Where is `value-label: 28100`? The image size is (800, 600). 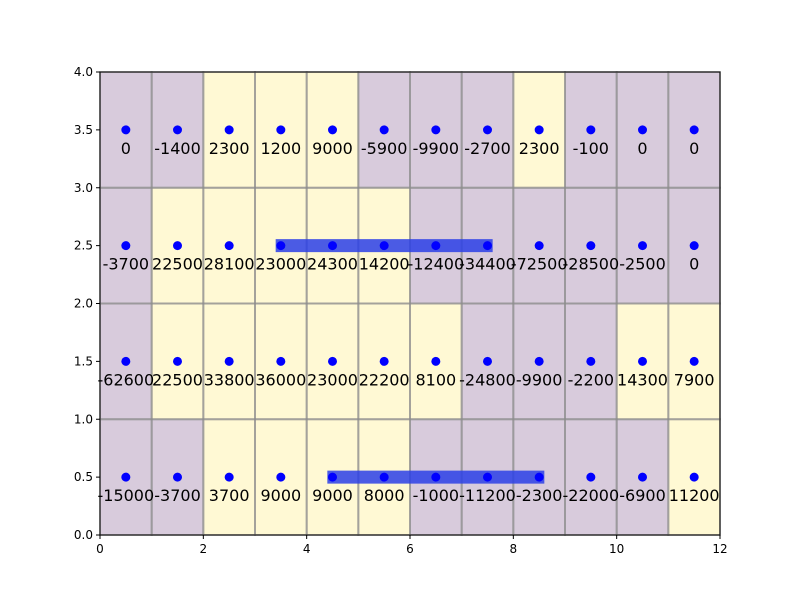
value-label: 28100 is located at coordinates (229, 264).